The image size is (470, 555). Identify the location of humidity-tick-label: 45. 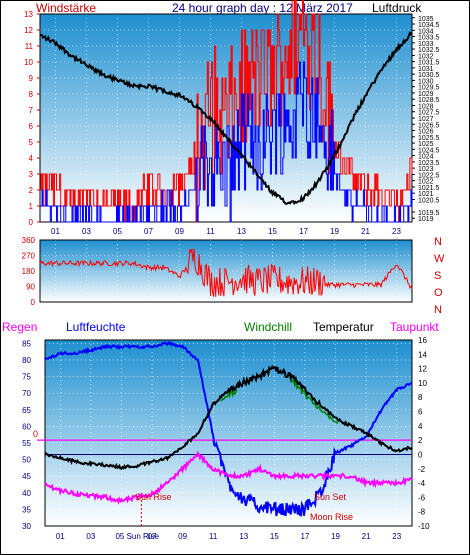
(26, 476).